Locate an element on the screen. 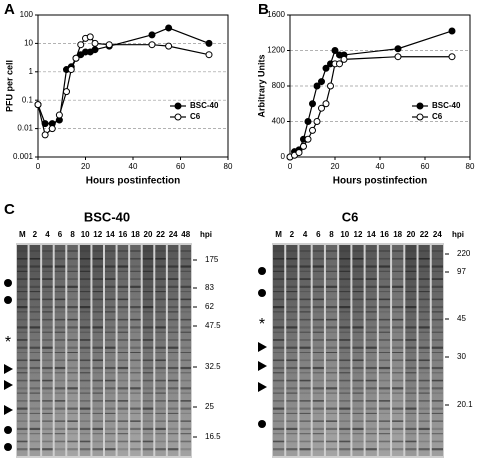 The height and width of the screenshot is (462, 480). x-tick-label: 20 is located at coordinates (85, 166).